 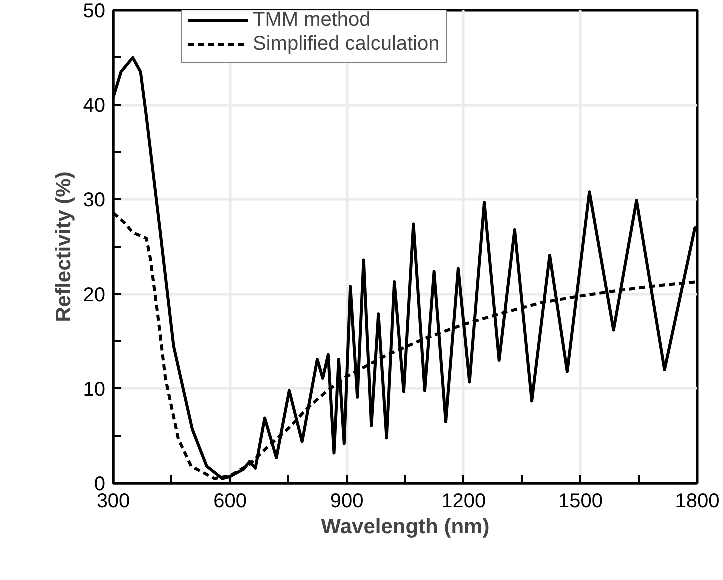 What do you see at coordinates (94, 201) in the screenshot?
I see `y-tick-label: 30` at bounding box center [94, 201].